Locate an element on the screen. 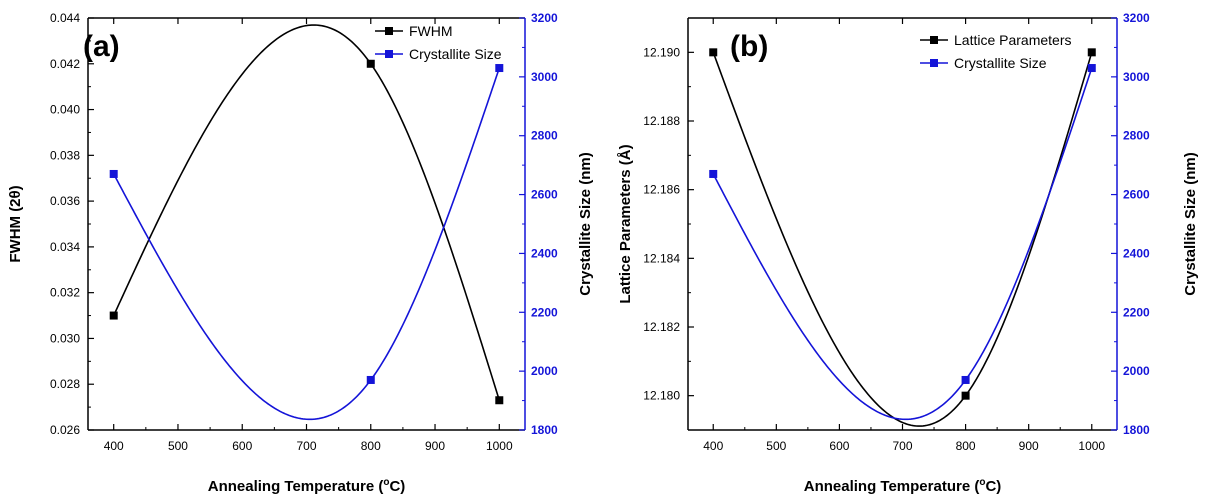 The image size is (1210, 501). y-tick-label: 0.042 is located at coordinates (65, 64).